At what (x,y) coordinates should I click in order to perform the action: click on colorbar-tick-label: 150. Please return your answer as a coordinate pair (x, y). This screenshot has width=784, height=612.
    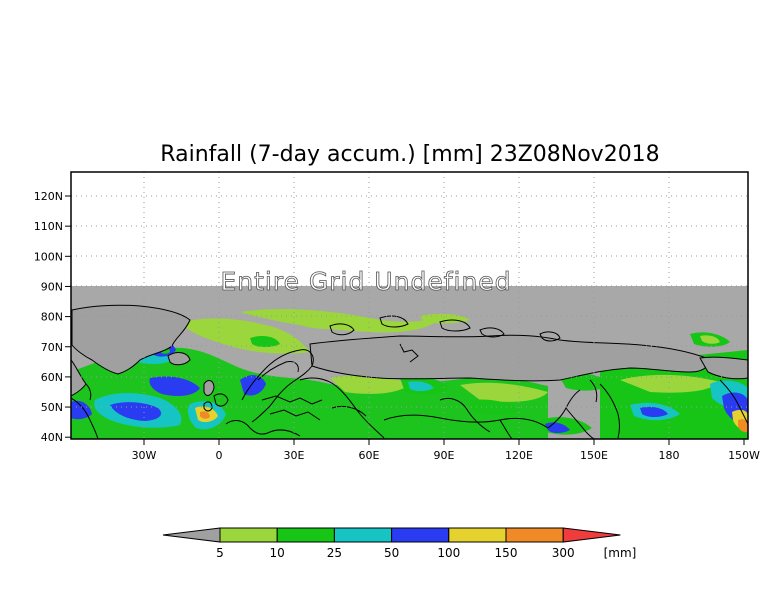
    Looking at the image, I should click on (506, 553).